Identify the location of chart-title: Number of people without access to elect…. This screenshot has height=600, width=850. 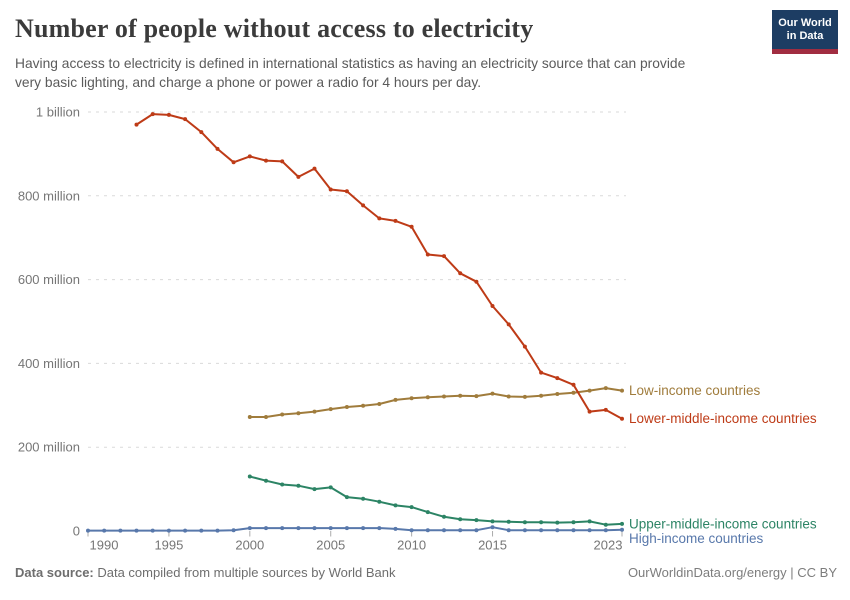
(274, 28).